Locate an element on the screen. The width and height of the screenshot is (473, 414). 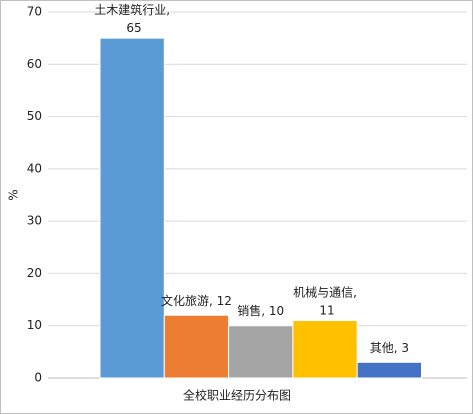
data-label: 其他, 3 is located at coordinates (389, 348).